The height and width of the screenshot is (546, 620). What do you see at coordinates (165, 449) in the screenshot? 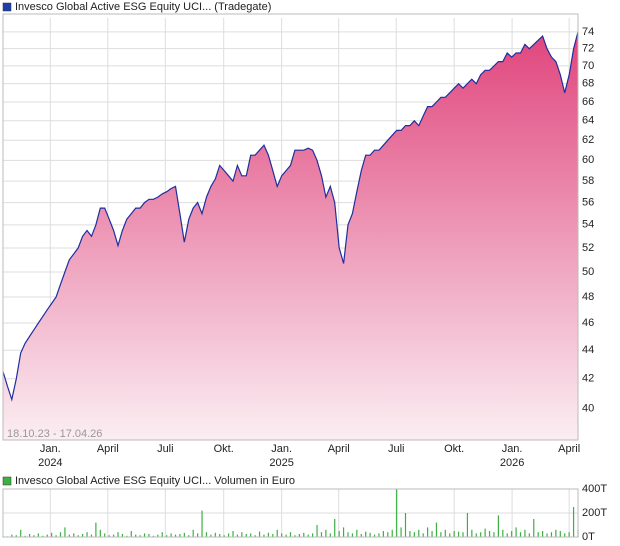
I see `x-tick-label: Juli` at bounding box center [165, 449].